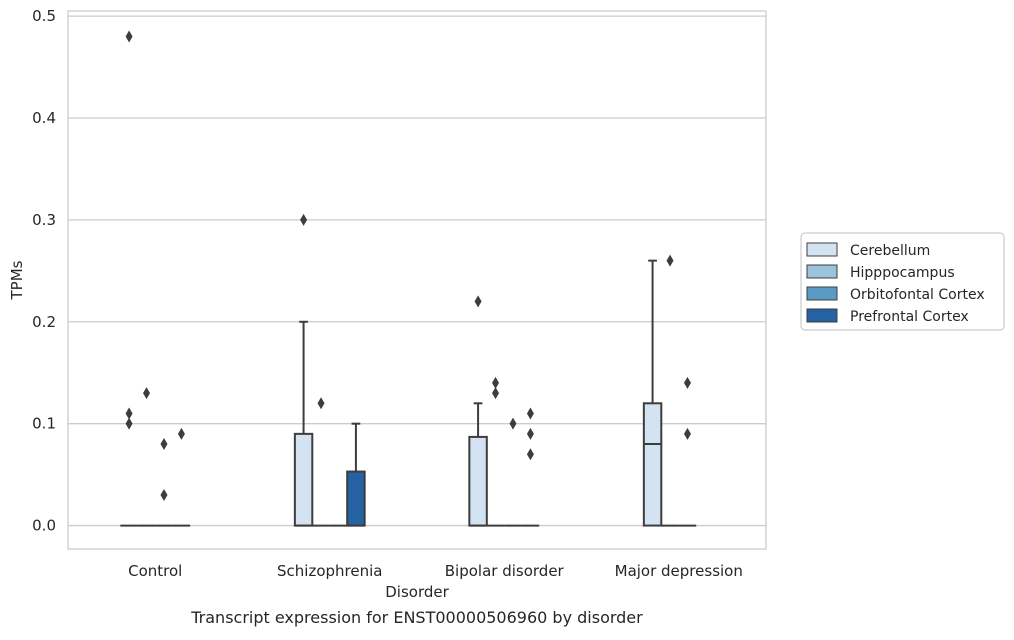 Image resolution: width=1014 pixels, height=640 pixels. I want to click on legend-label: Orbitofontal Cortex, so click(917, 295).